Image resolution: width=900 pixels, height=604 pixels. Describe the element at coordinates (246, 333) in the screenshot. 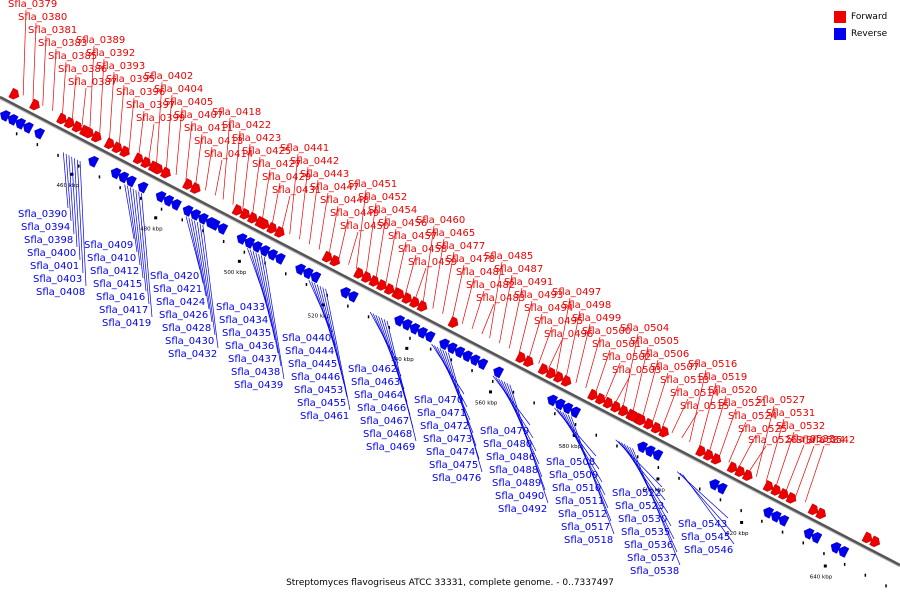

I see `gene-label-reverse: Sfla_0435` at that location.